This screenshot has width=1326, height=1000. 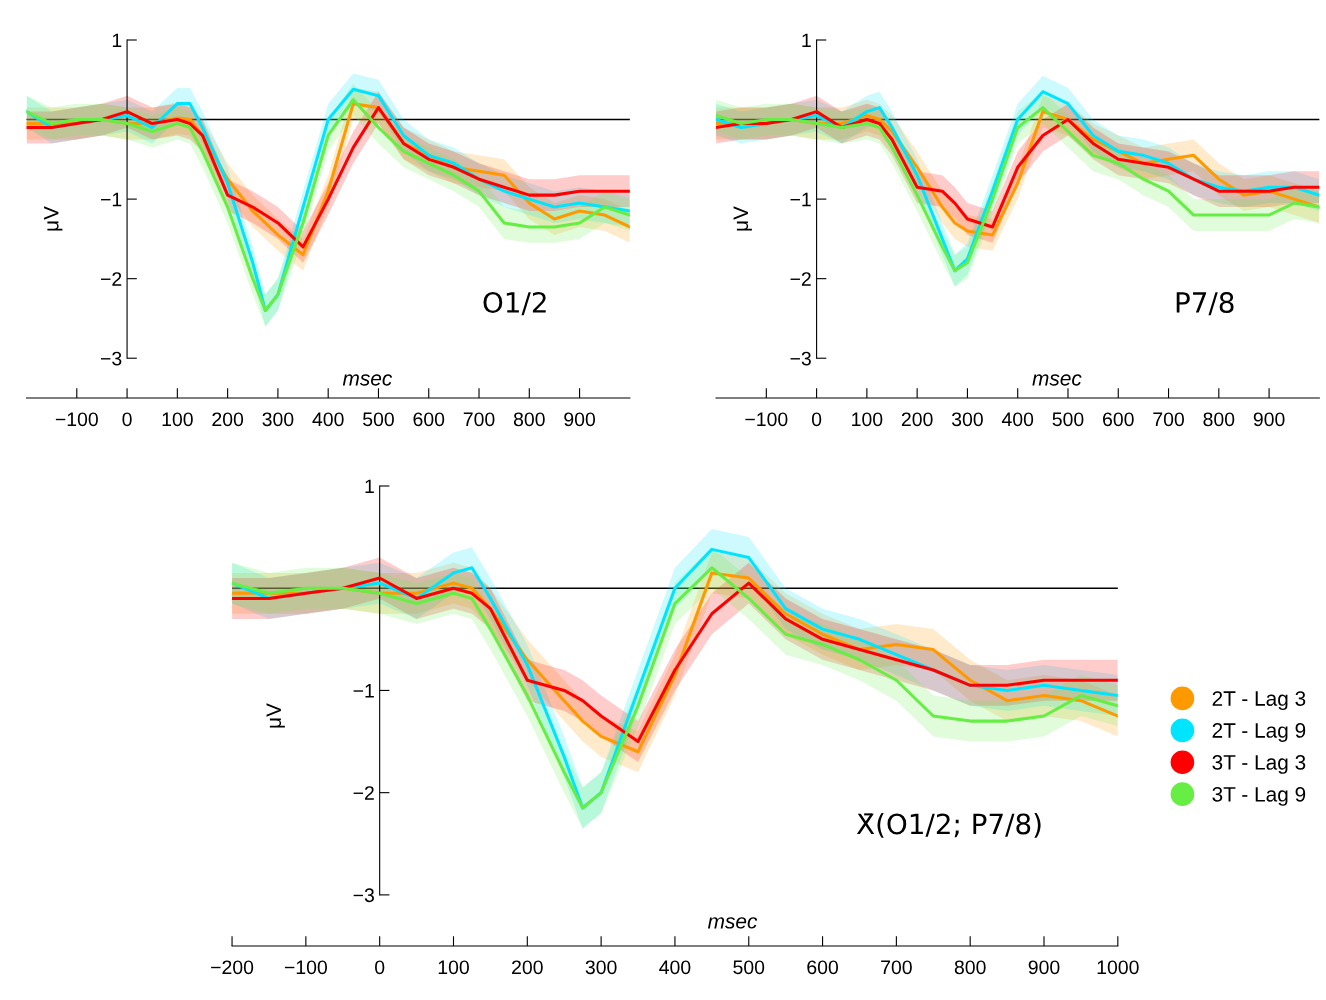 What do you see at coordinates (1259, 701) in the screenshot?
I see `legend-label: 2T - Lag 3` at bounding box center [1259, 701].